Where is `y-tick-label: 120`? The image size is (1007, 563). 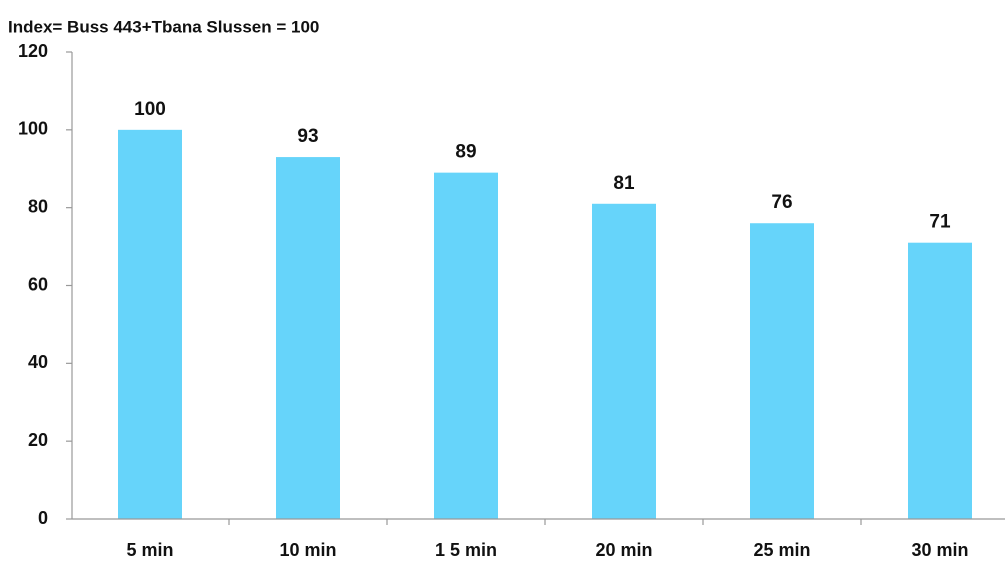 y-tick-label: 120 is located at coordinates (33, 51).